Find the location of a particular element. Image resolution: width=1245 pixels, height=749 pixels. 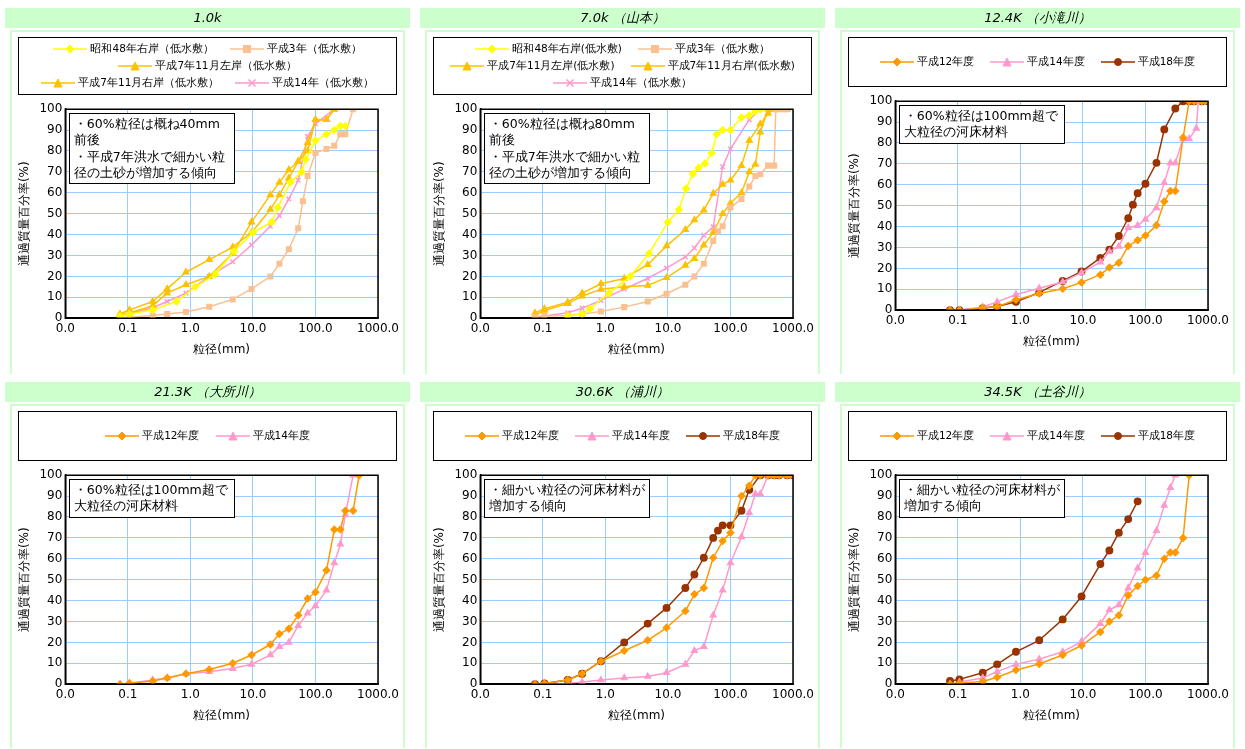

legend-label: 平成7年11月左岸（低水敷） is located at coordinates (226, 66).